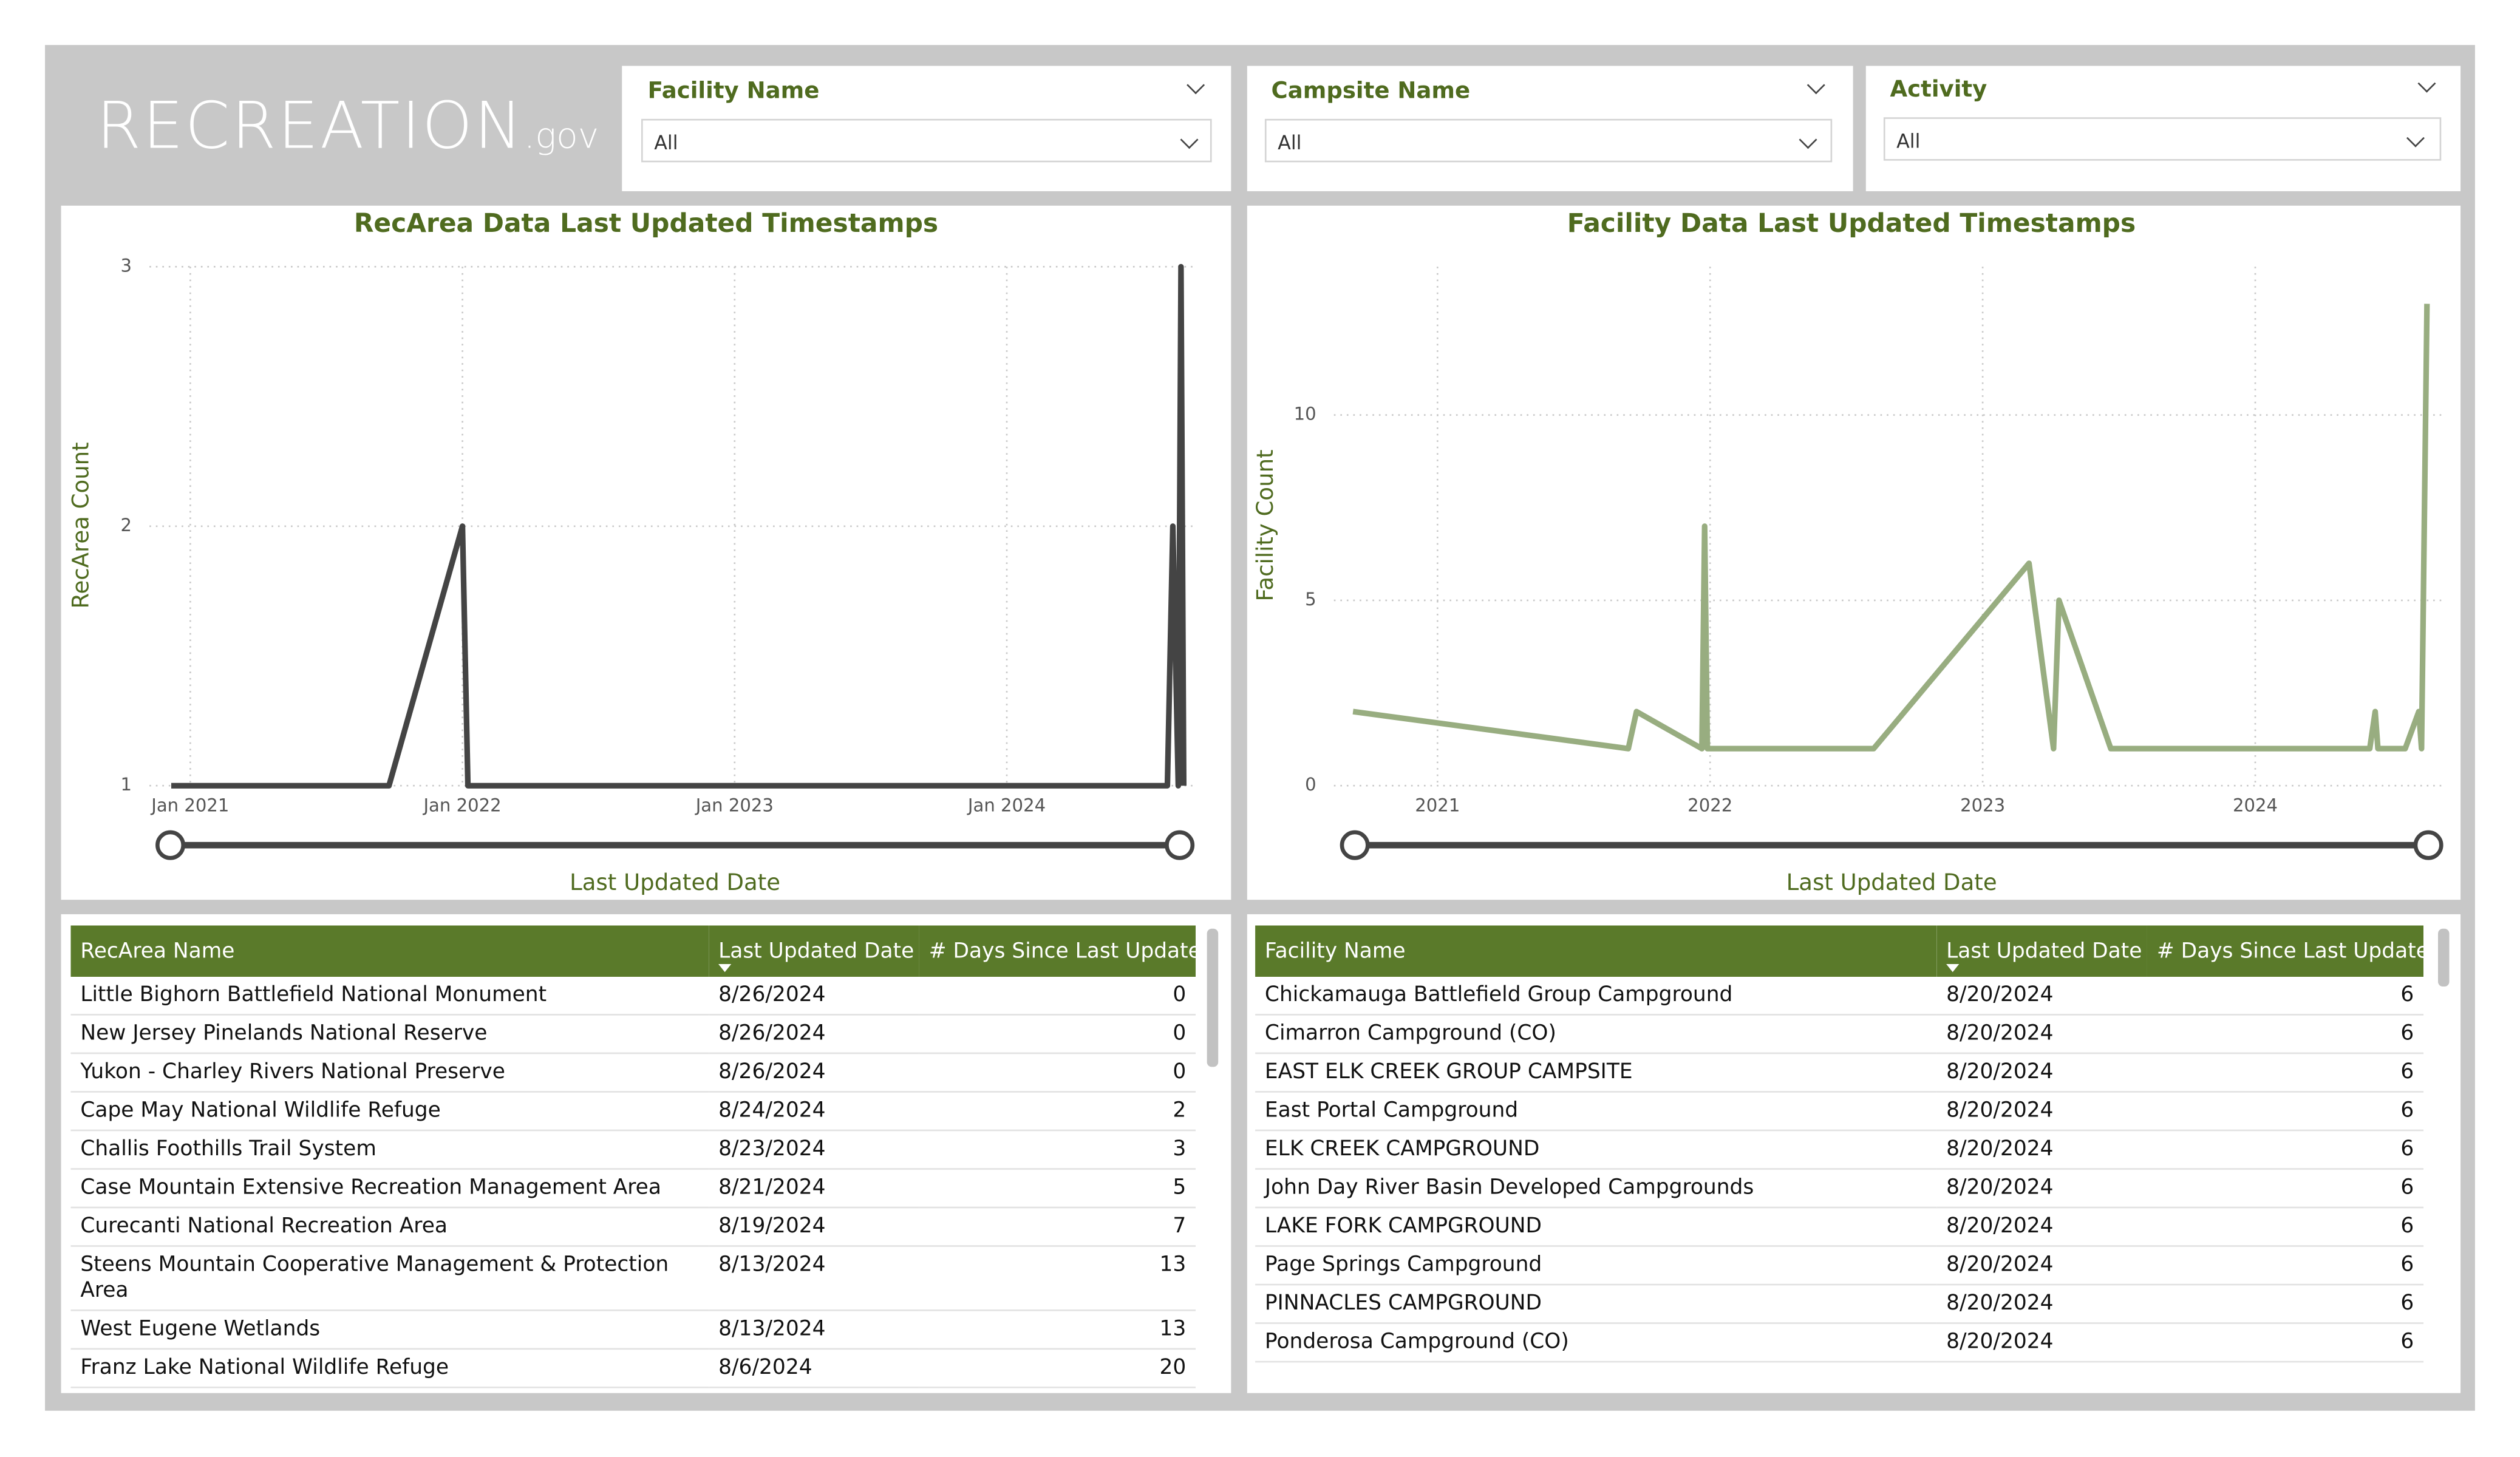  What do you see at coordinates (1057, 1112) in the screenshot?
I see `table-cell: 2` at bounding box center [1057, 1112].